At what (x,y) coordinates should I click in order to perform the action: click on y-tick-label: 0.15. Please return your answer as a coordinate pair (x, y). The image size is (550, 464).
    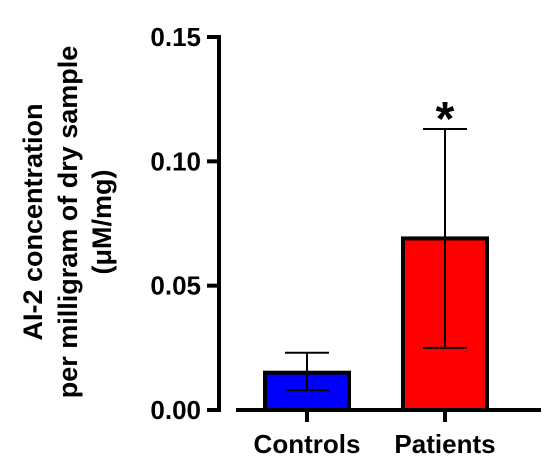
    Looking at the image, I should click on (175, 37).